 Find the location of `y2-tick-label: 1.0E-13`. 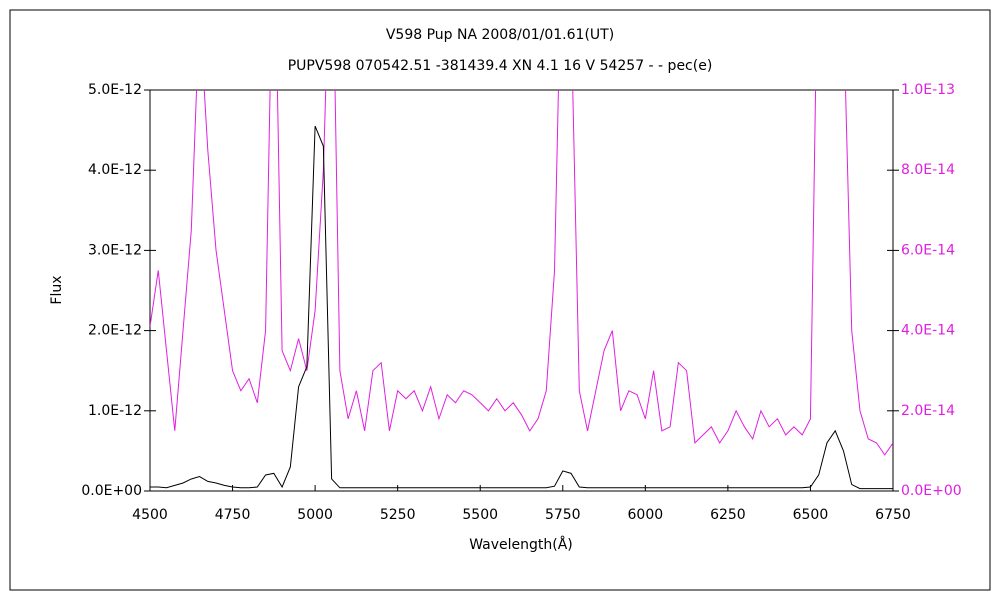

y2-tick-label: 1.0E-13 is located at coordinates (928, 90).